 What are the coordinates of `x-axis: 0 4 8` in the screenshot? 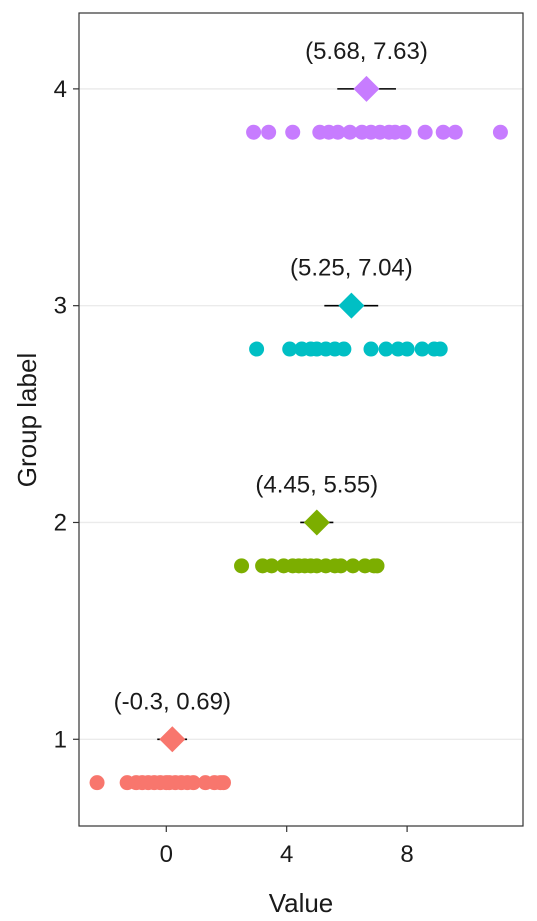 It's located at (287, 847).